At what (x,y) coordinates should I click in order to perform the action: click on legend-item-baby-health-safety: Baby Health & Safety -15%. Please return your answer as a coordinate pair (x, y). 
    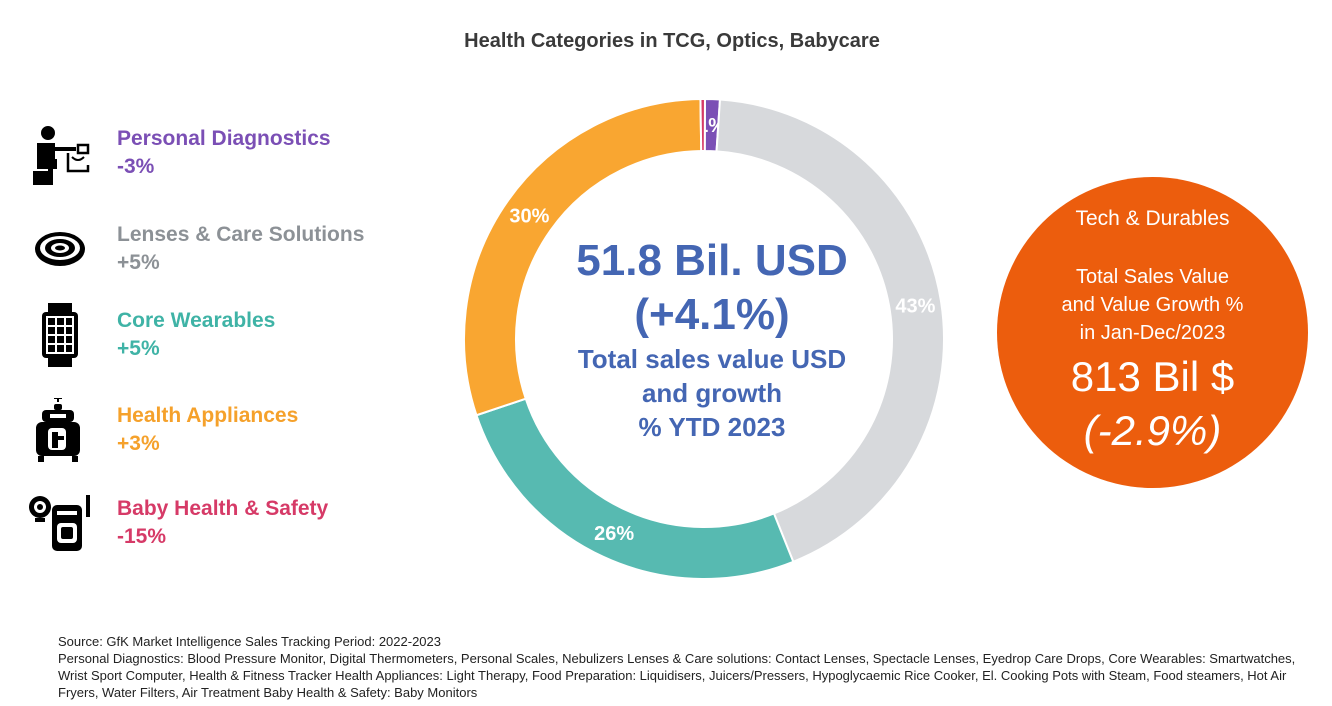
    Looking at the image, I should click on (228, 526).